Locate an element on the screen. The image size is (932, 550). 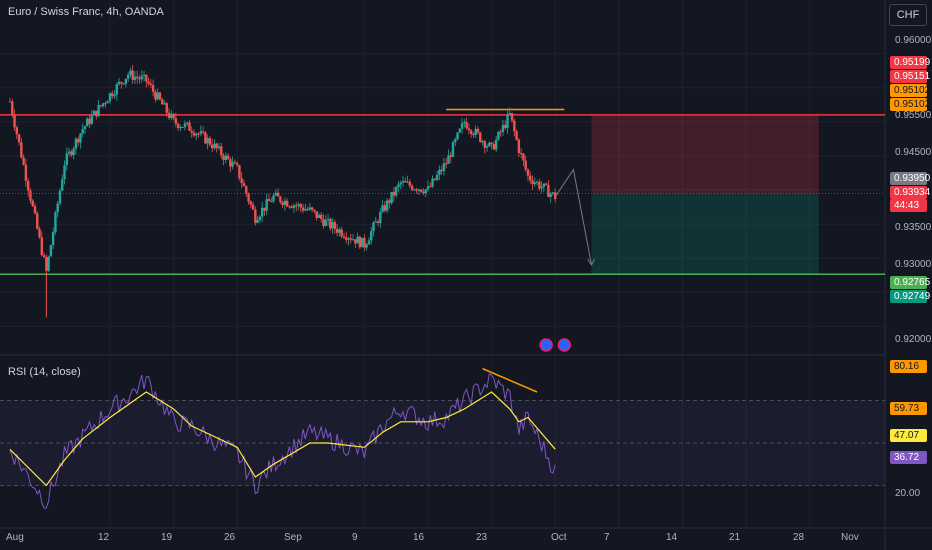
currency-selector: CHF is located at coordinates (908, 15).